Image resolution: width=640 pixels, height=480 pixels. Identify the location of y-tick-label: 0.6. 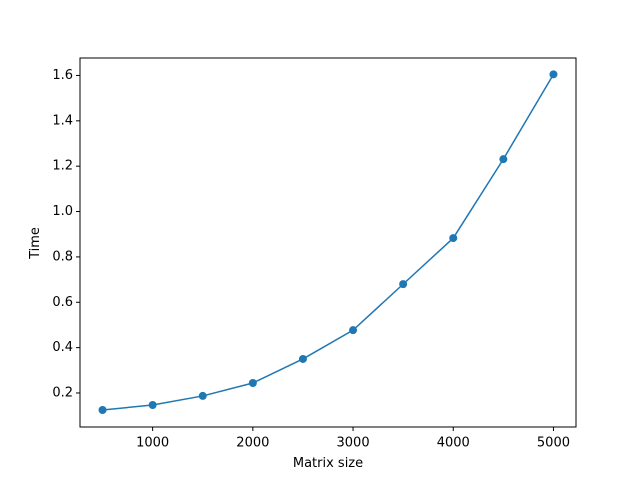
(62, 302).